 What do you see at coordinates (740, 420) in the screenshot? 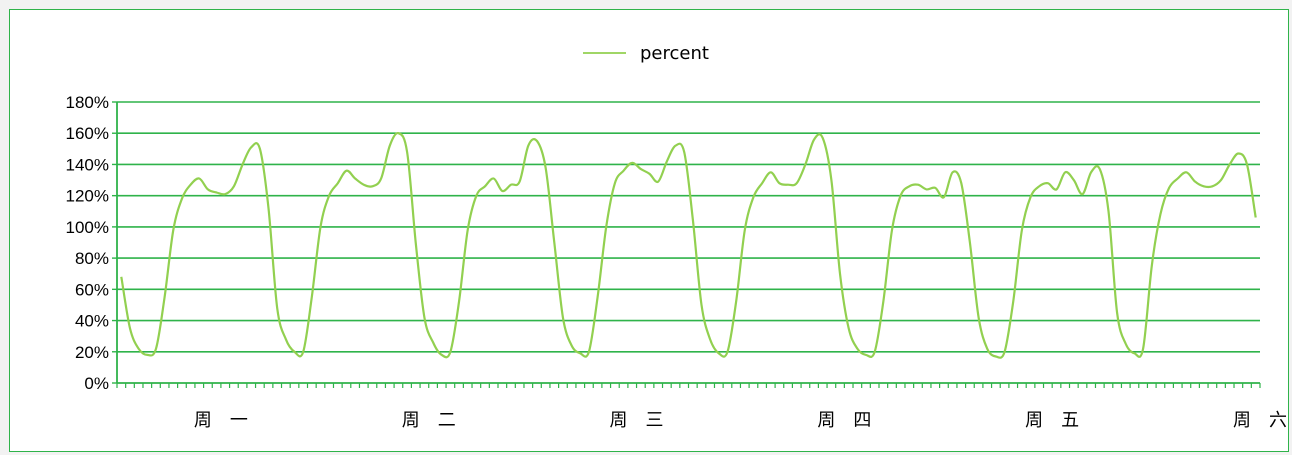
I see `category-labels: 周 一周 二周 三周 四周 五周 六周 日` at bounding box center [740, 420].